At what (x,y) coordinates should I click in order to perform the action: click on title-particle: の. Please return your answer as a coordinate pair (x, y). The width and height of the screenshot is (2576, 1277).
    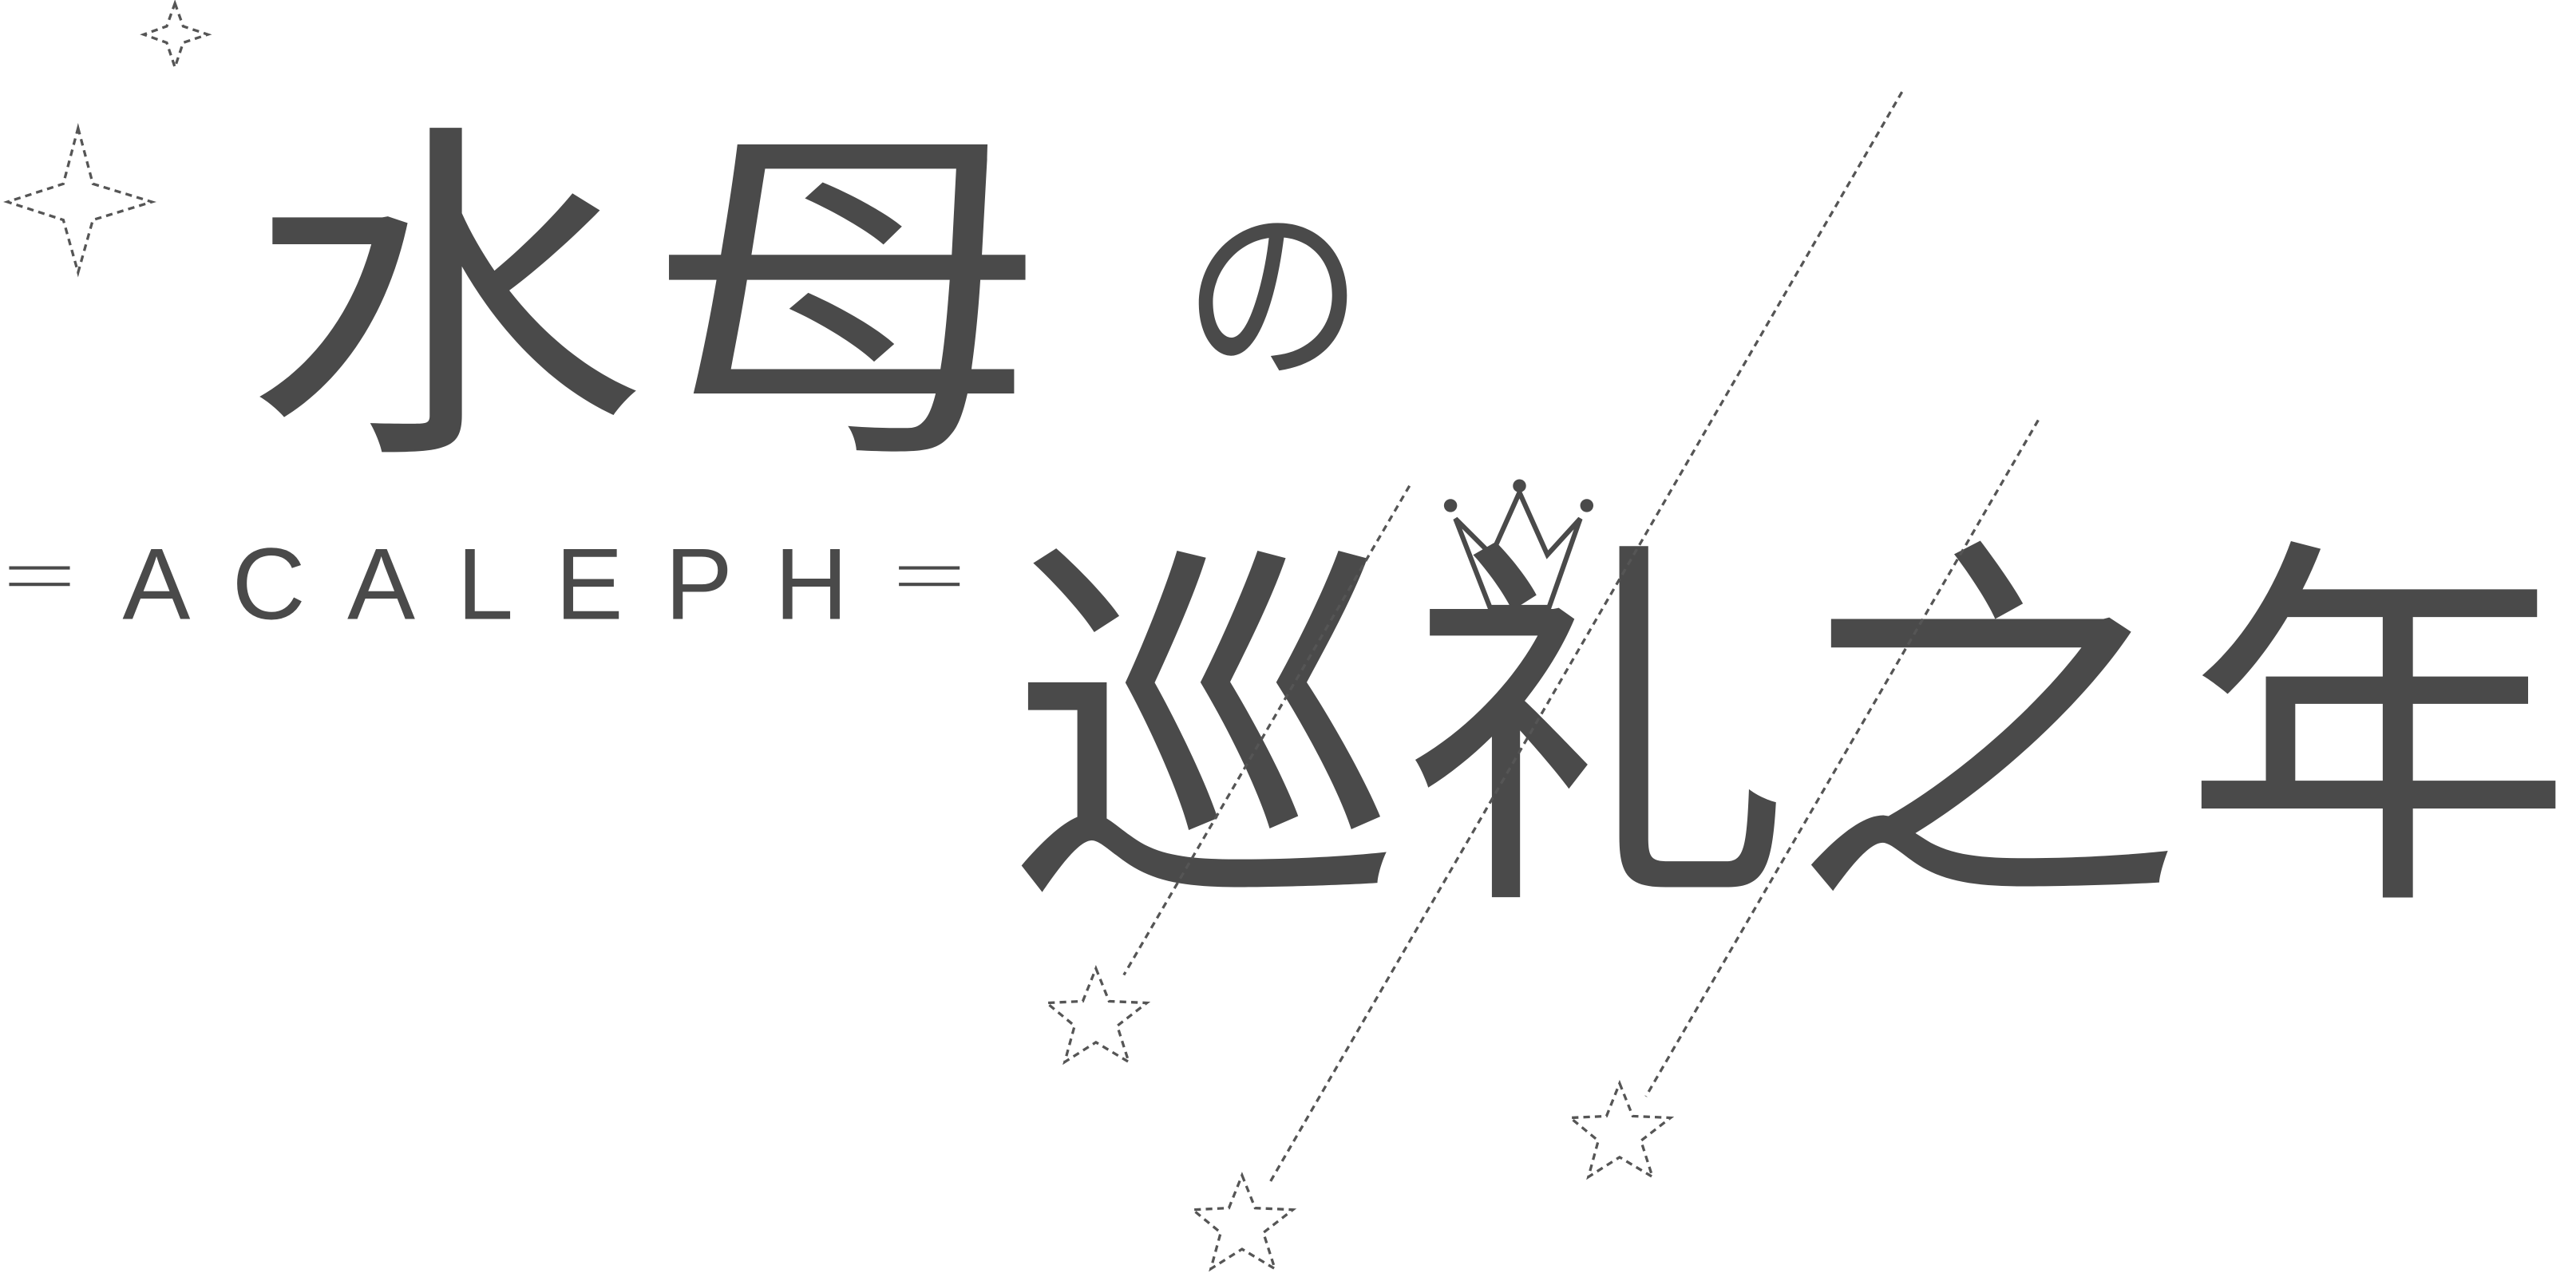
    Looking at the image, I should click on (1273, 297).